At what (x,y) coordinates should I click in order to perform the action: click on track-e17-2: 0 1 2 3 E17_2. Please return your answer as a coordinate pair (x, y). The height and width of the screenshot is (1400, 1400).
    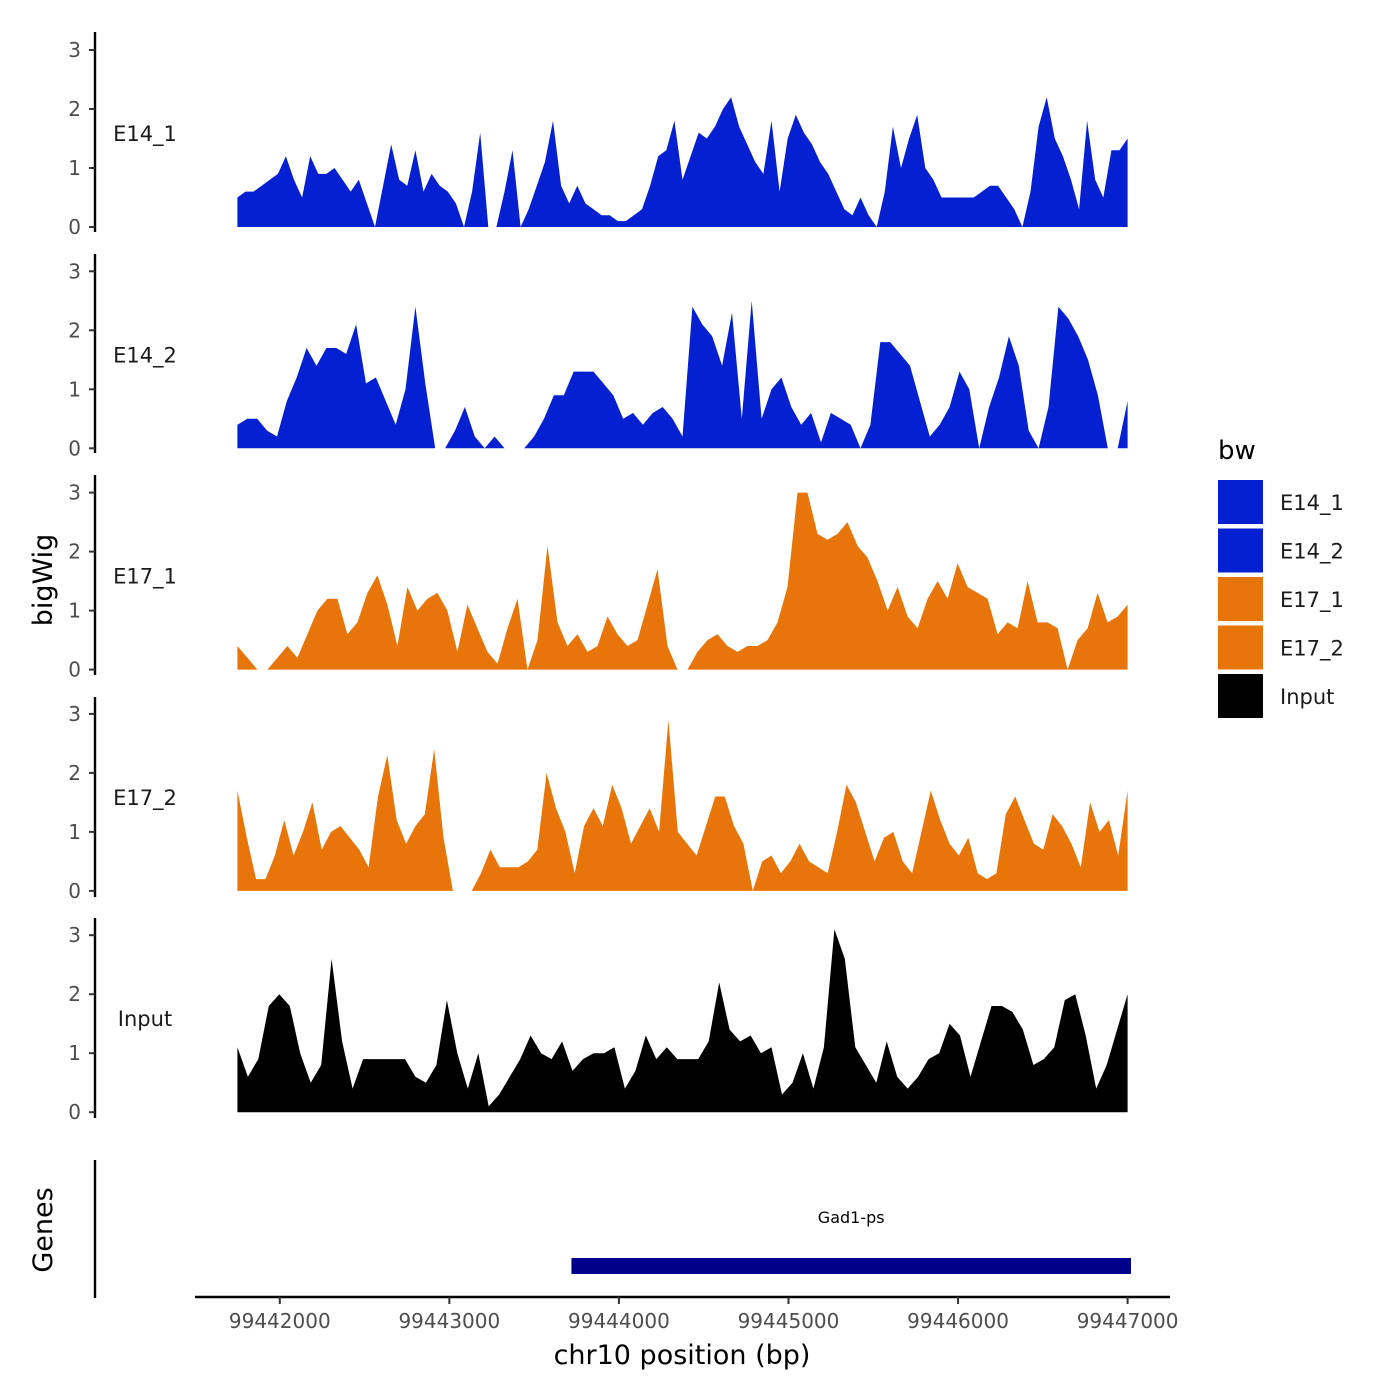
    Looking at the image, I should click on (598, 800).